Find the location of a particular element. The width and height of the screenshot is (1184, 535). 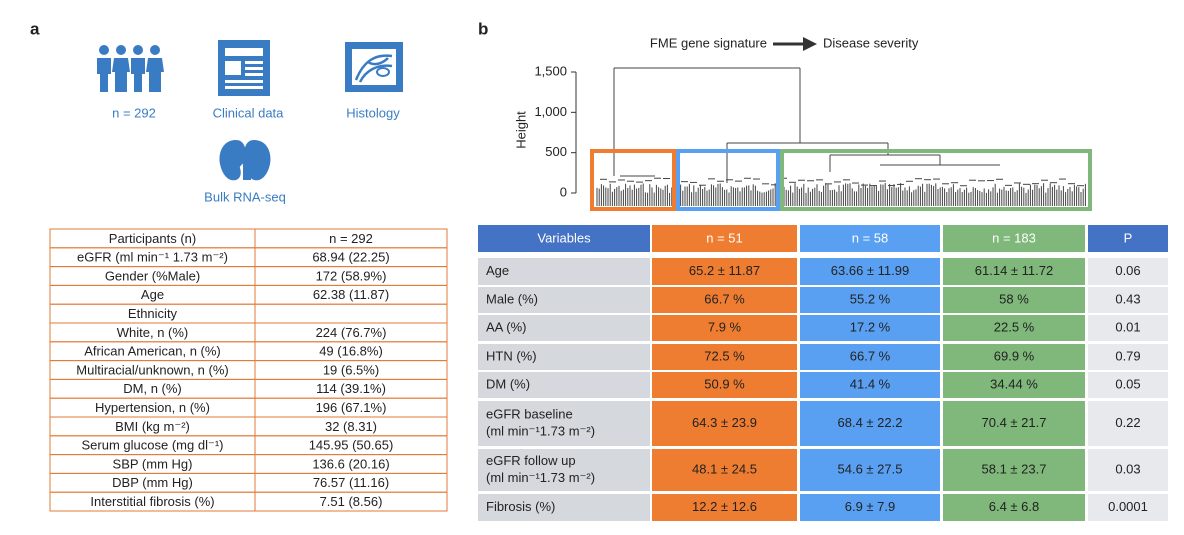

cell-text: 50.9 % is located at coordinates (724, 383).